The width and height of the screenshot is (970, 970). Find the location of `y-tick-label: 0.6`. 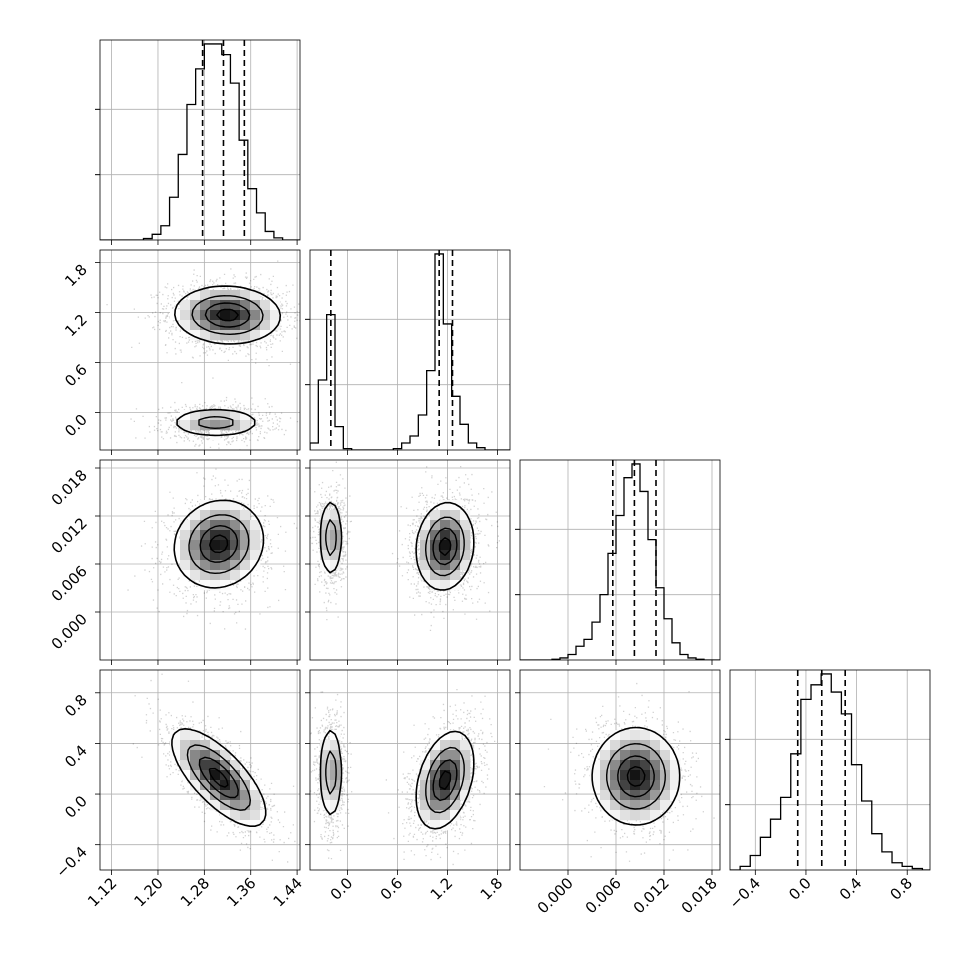

y-tick-label: 0.6 is located at coordinates (76, 376).